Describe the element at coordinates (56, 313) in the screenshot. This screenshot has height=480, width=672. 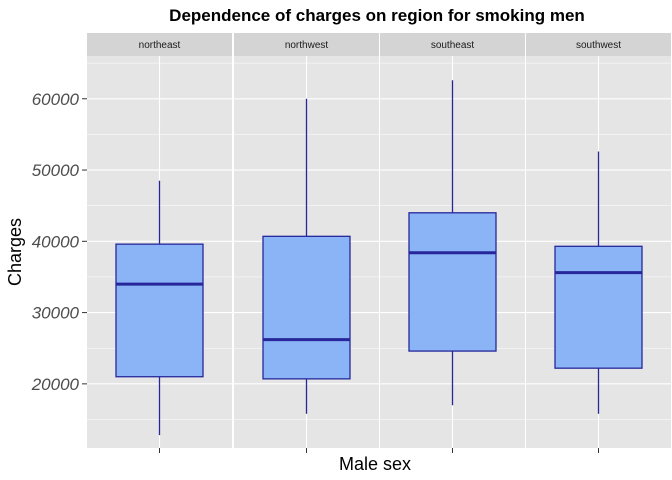
I see `y-tick-label: 30000` at that location.